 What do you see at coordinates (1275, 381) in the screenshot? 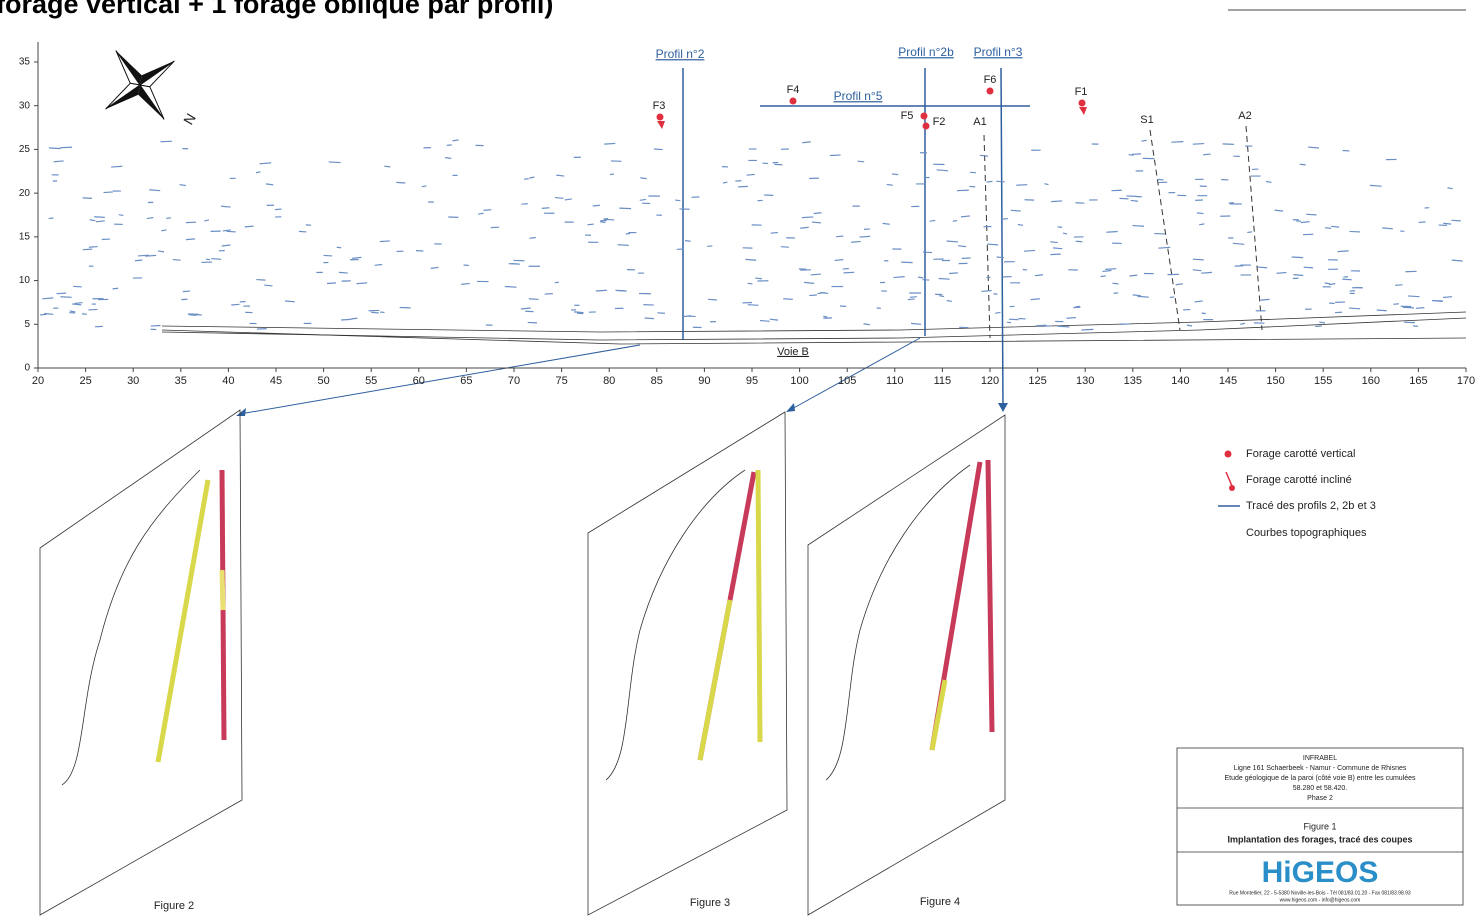
I see `x-tick-label: 150` at bounding box center [1275, 381].